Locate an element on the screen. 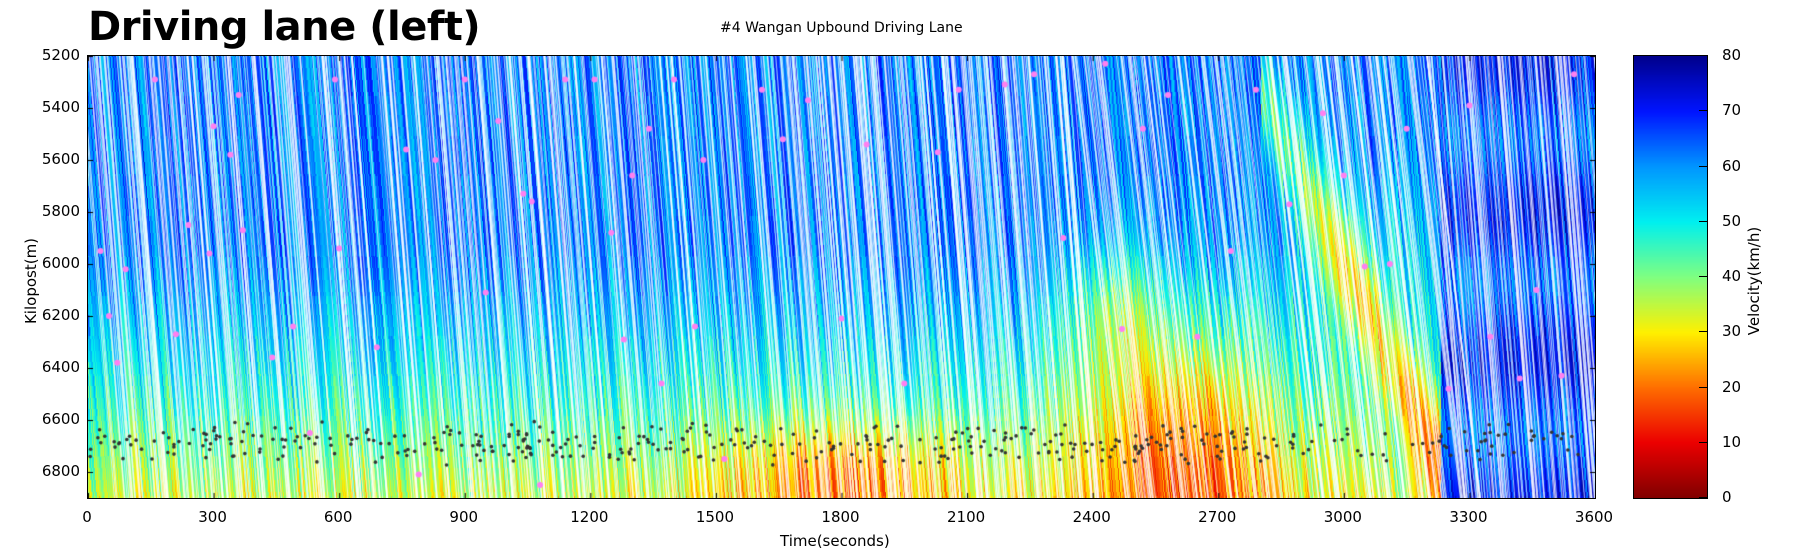 The height and width of the screenshot is (560, 1820). x-tick-label: 300 is located at coordinates (212, 517).